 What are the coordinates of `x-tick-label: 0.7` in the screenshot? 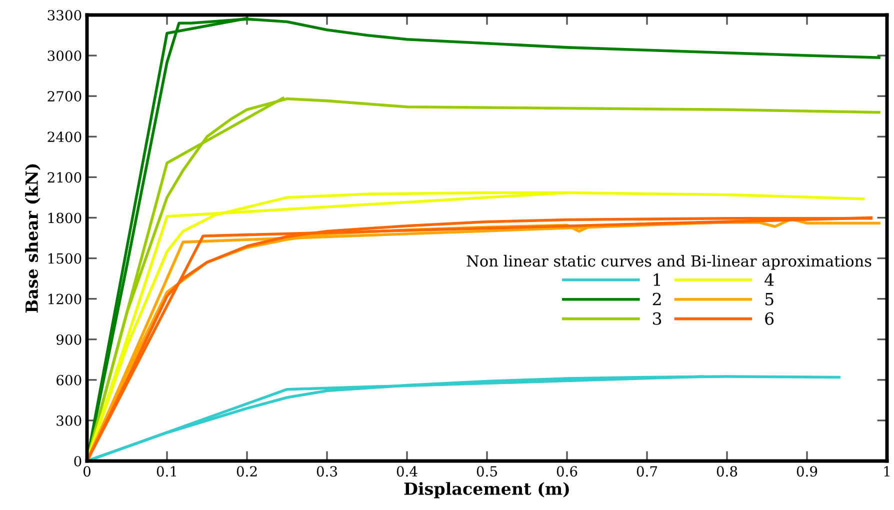 It's located at (647, 471).